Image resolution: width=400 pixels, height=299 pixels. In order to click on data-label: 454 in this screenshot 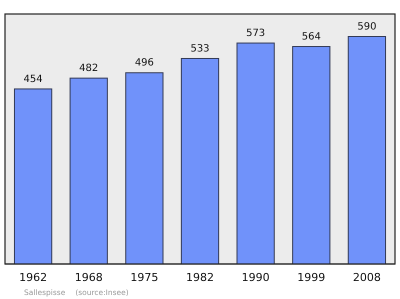, I will do `click(33, 79)`.